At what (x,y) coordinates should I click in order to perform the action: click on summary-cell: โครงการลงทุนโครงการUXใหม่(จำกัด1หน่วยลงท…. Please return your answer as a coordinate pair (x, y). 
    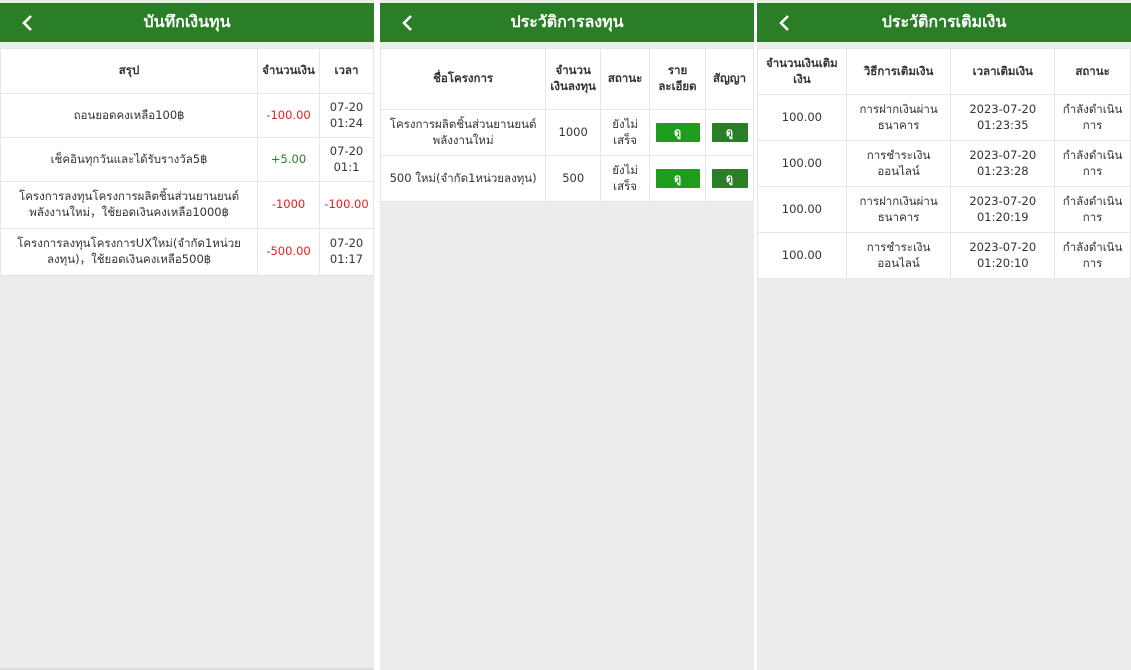
    Looking at the image, I should click on (129, 252).